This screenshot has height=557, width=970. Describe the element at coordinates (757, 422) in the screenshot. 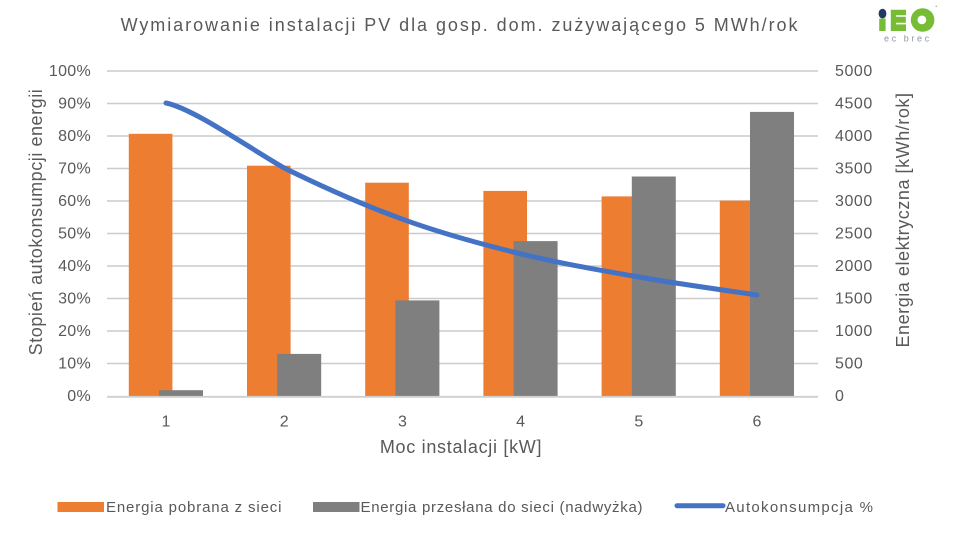

I see `svg-text: 6` at that location.